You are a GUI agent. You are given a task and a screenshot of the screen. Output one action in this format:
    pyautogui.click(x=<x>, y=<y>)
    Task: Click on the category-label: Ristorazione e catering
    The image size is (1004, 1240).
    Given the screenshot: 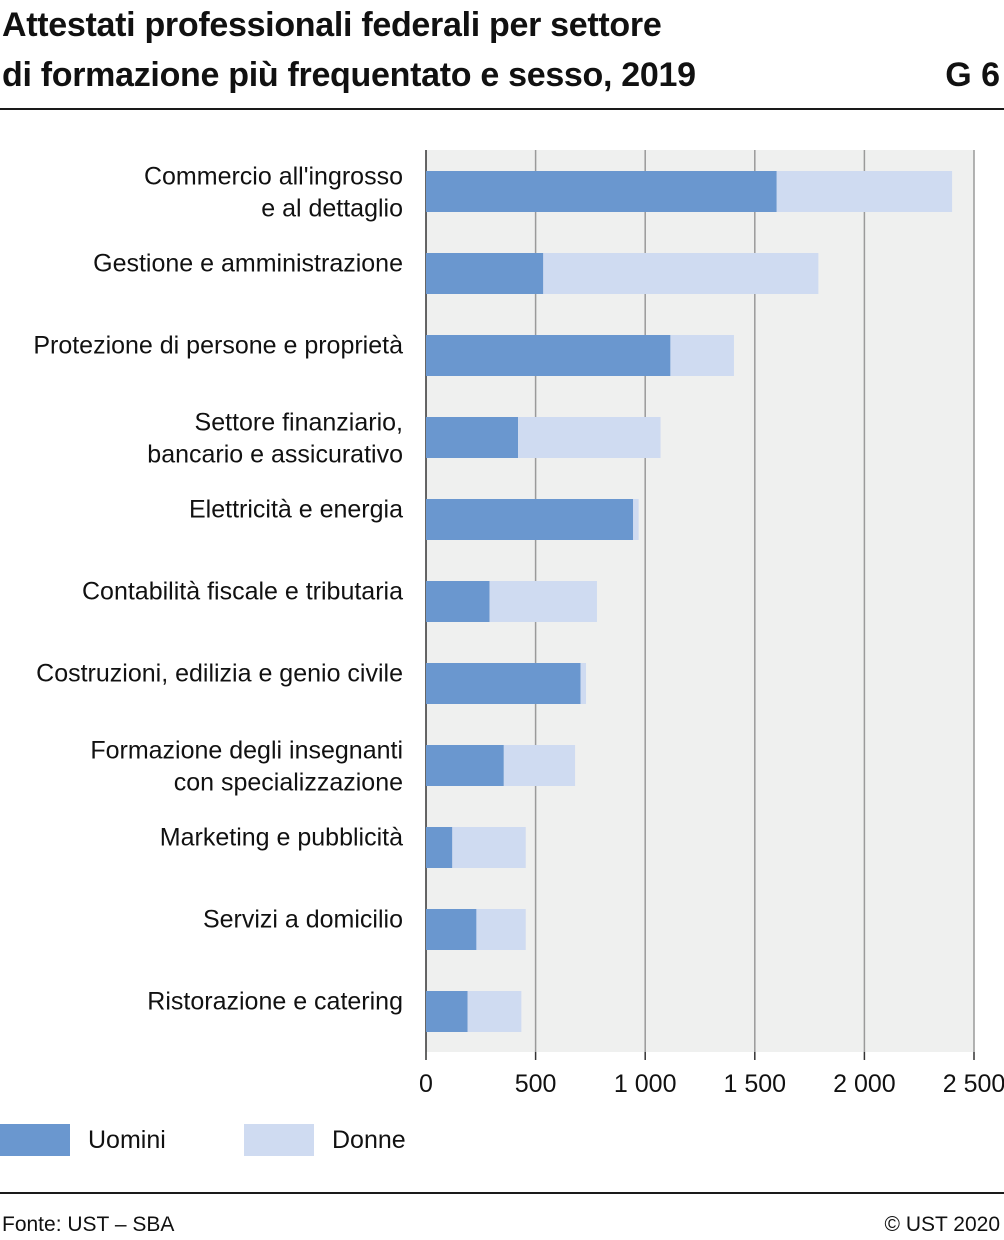 What is the action you would take?
    pyautogui.click(x=275, y=1002)
    